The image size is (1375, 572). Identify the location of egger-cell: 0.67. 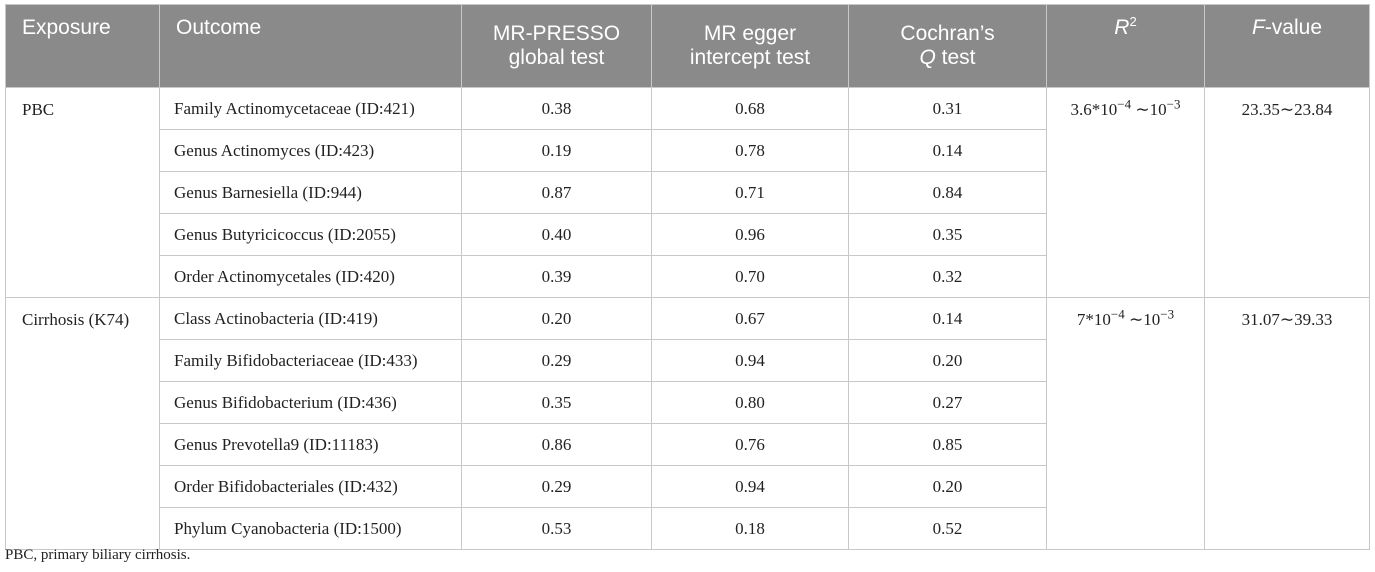
(750, 318).